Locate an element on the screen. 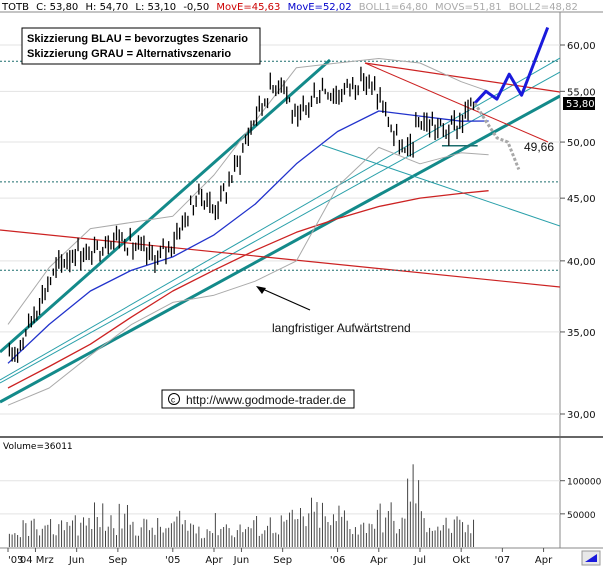 The width and height of the screenshot is (603, 567). arrow-corner-icon is located at coordinates (591, 558).